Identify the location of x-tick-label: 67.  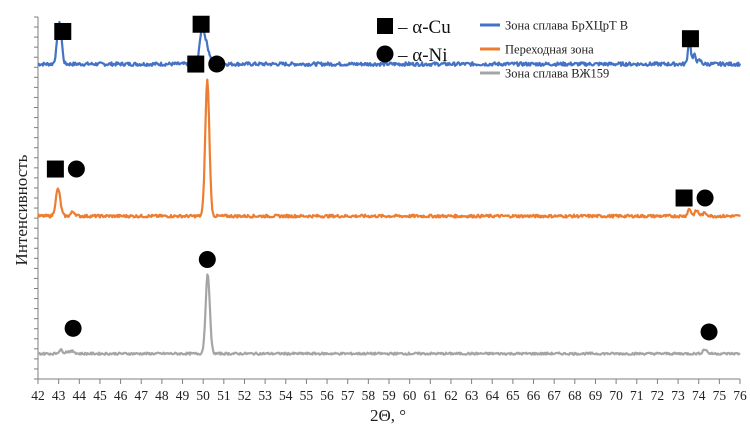
(554, 395).